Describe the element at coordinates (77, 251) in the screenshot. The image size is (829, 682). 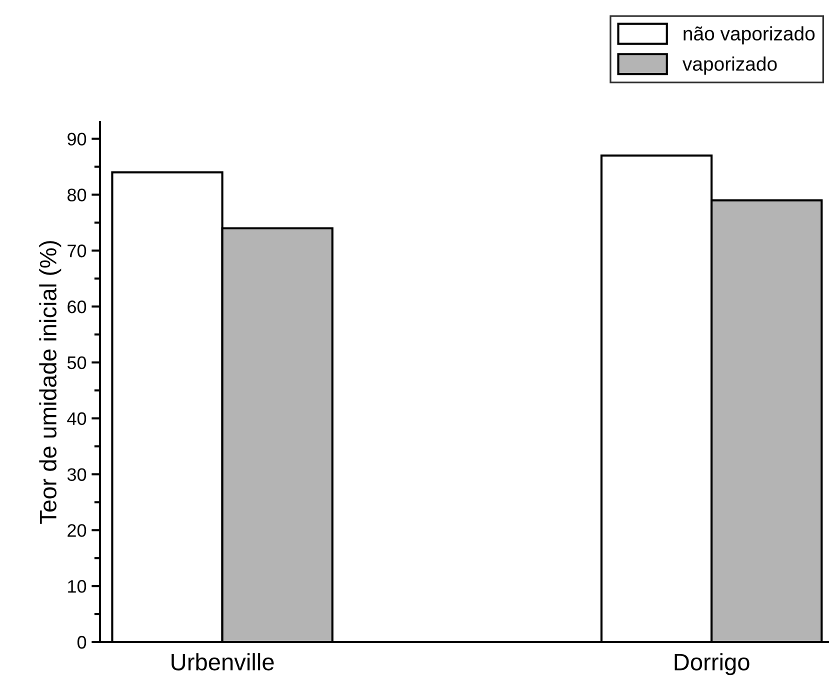
I see `y-tick-label: 70` at that location.